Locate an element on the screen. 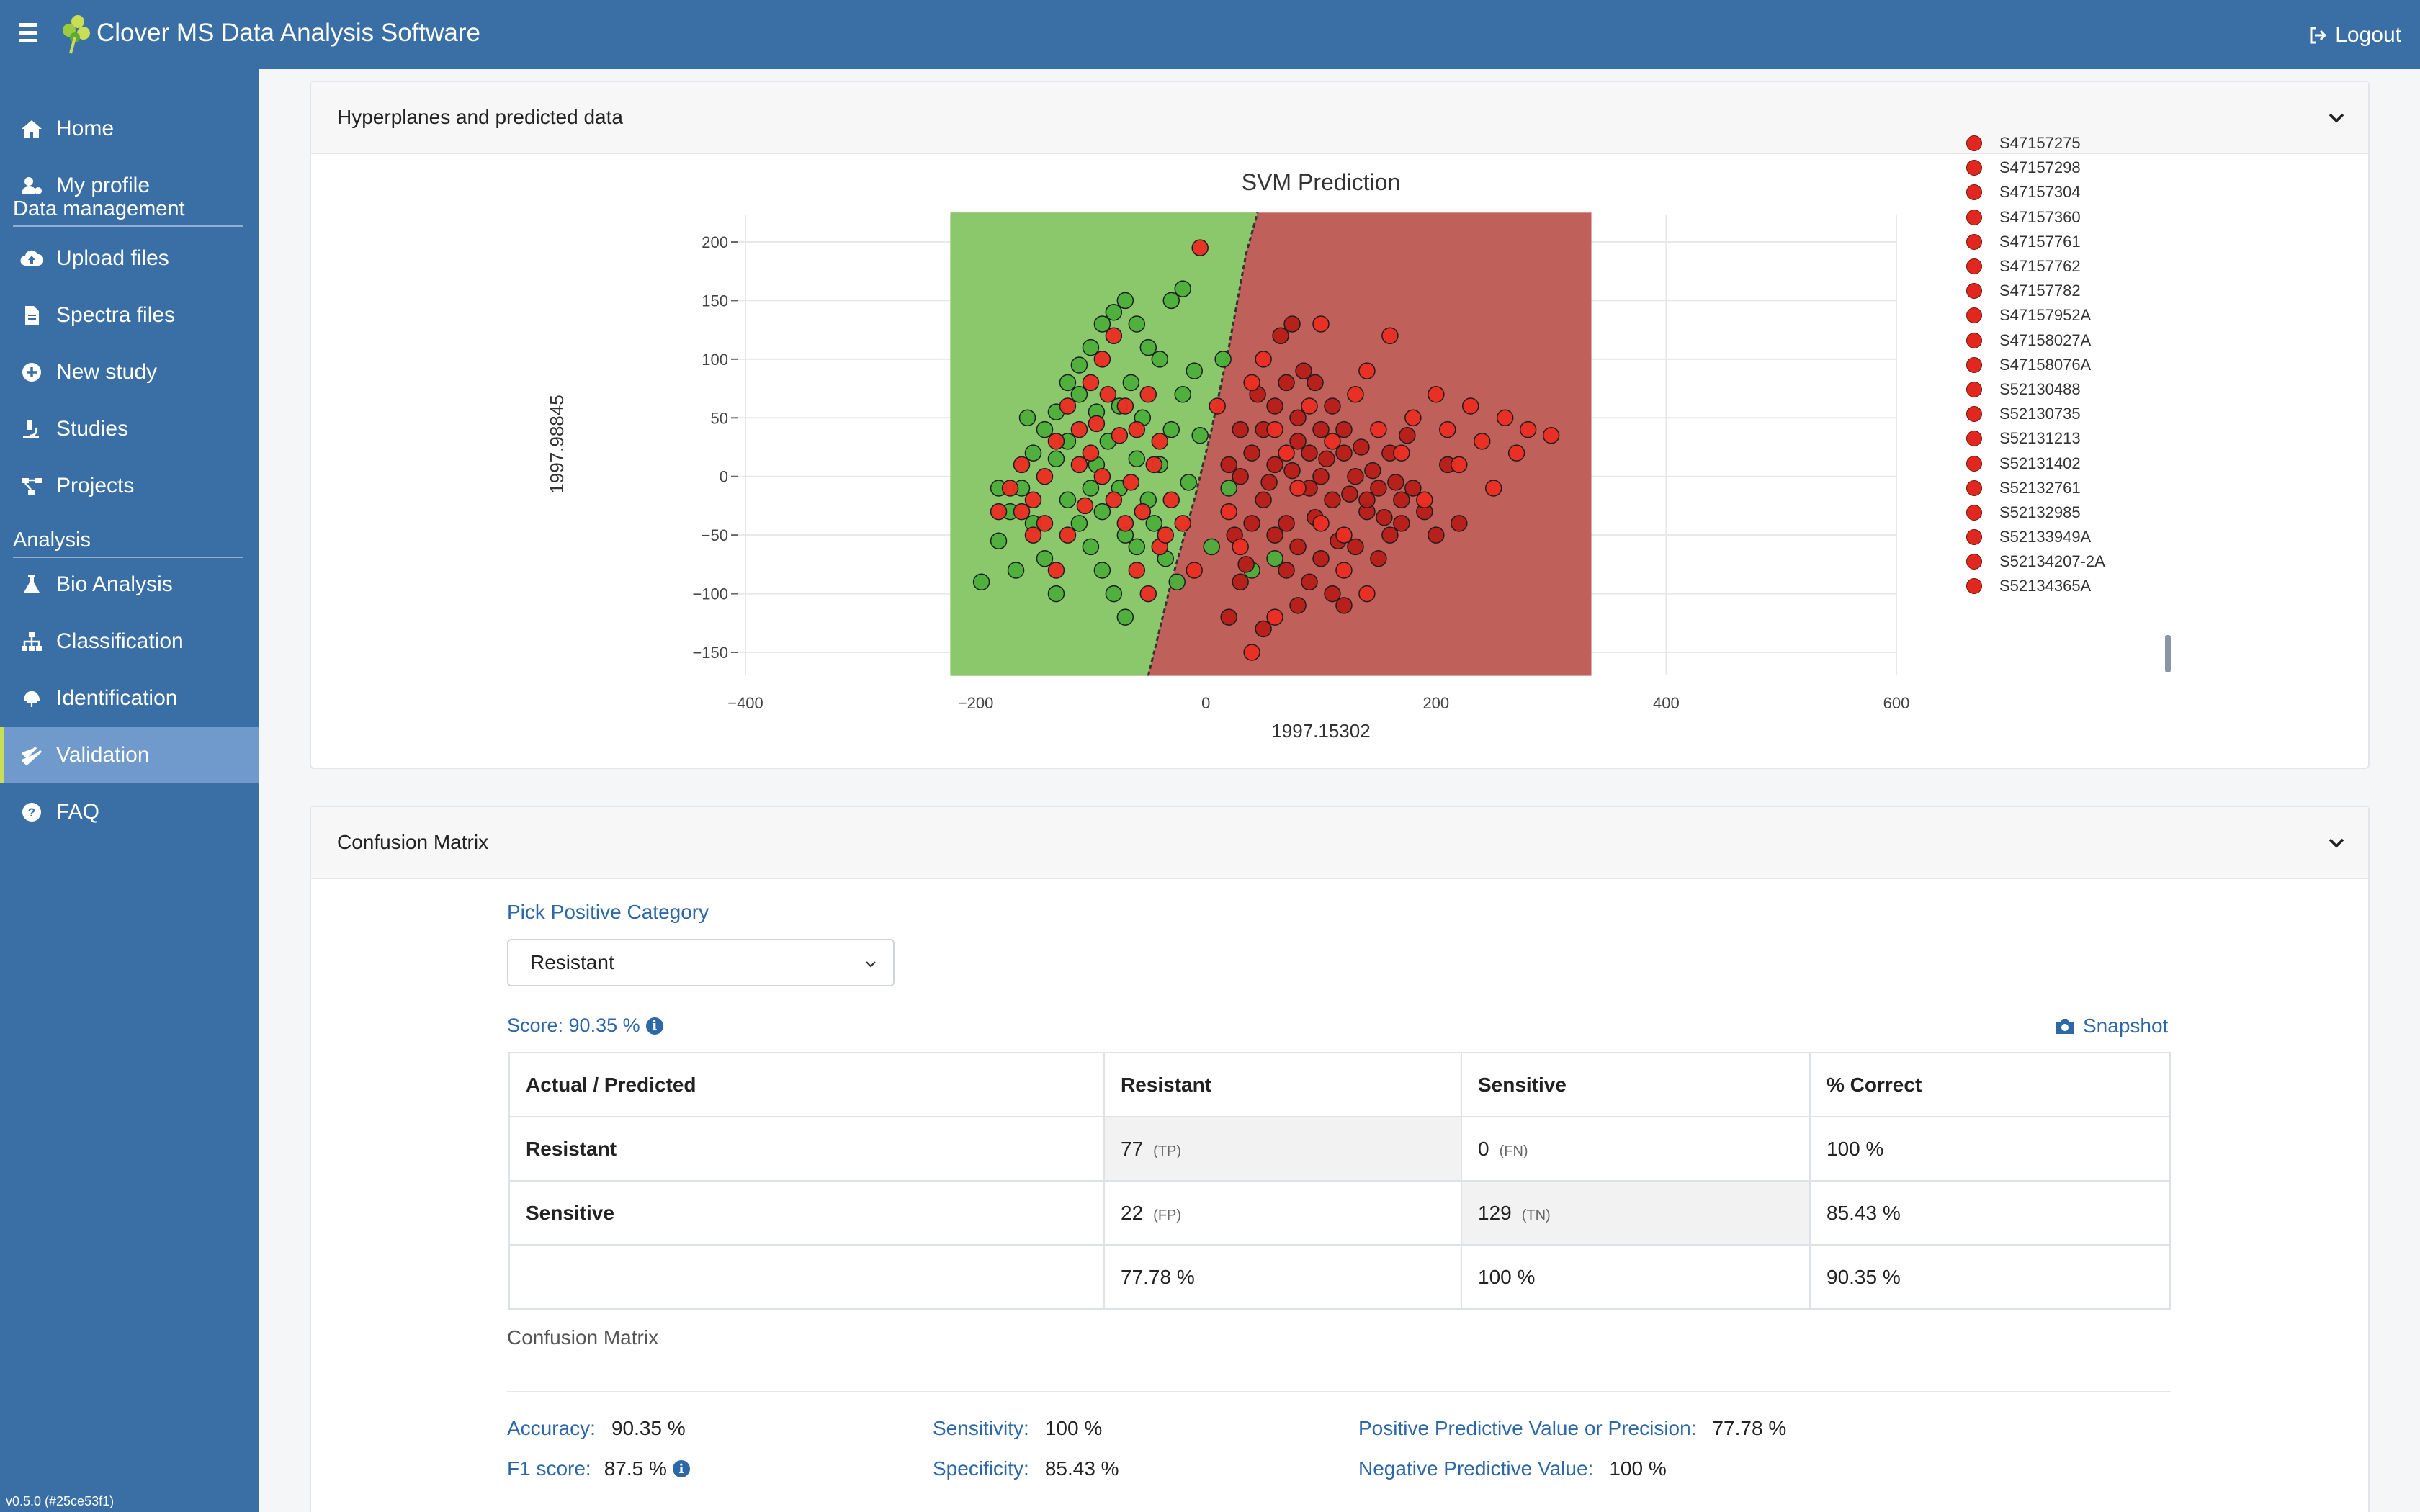  sidebar-item-home: Home is located at coordinates (129, 129).